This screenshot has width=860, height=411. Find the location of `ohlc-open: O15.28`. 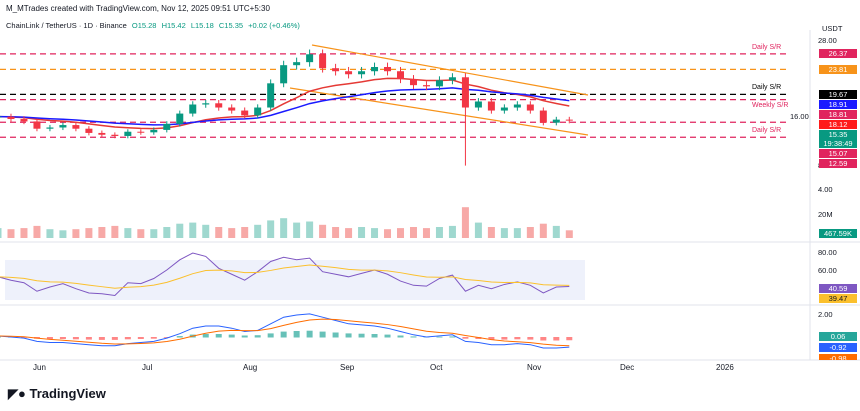

ohlc-open: O15.28 is located at coordinates (144, 25).